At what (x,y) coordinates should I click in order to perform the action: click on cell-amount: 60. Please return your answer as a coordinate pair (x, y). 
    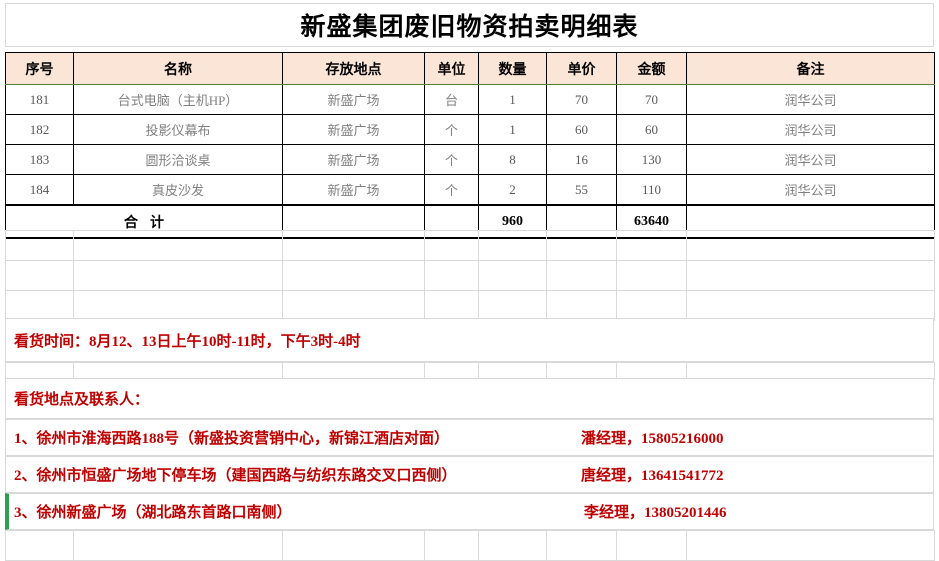
    Looking at the image, I should click on (651, 129).